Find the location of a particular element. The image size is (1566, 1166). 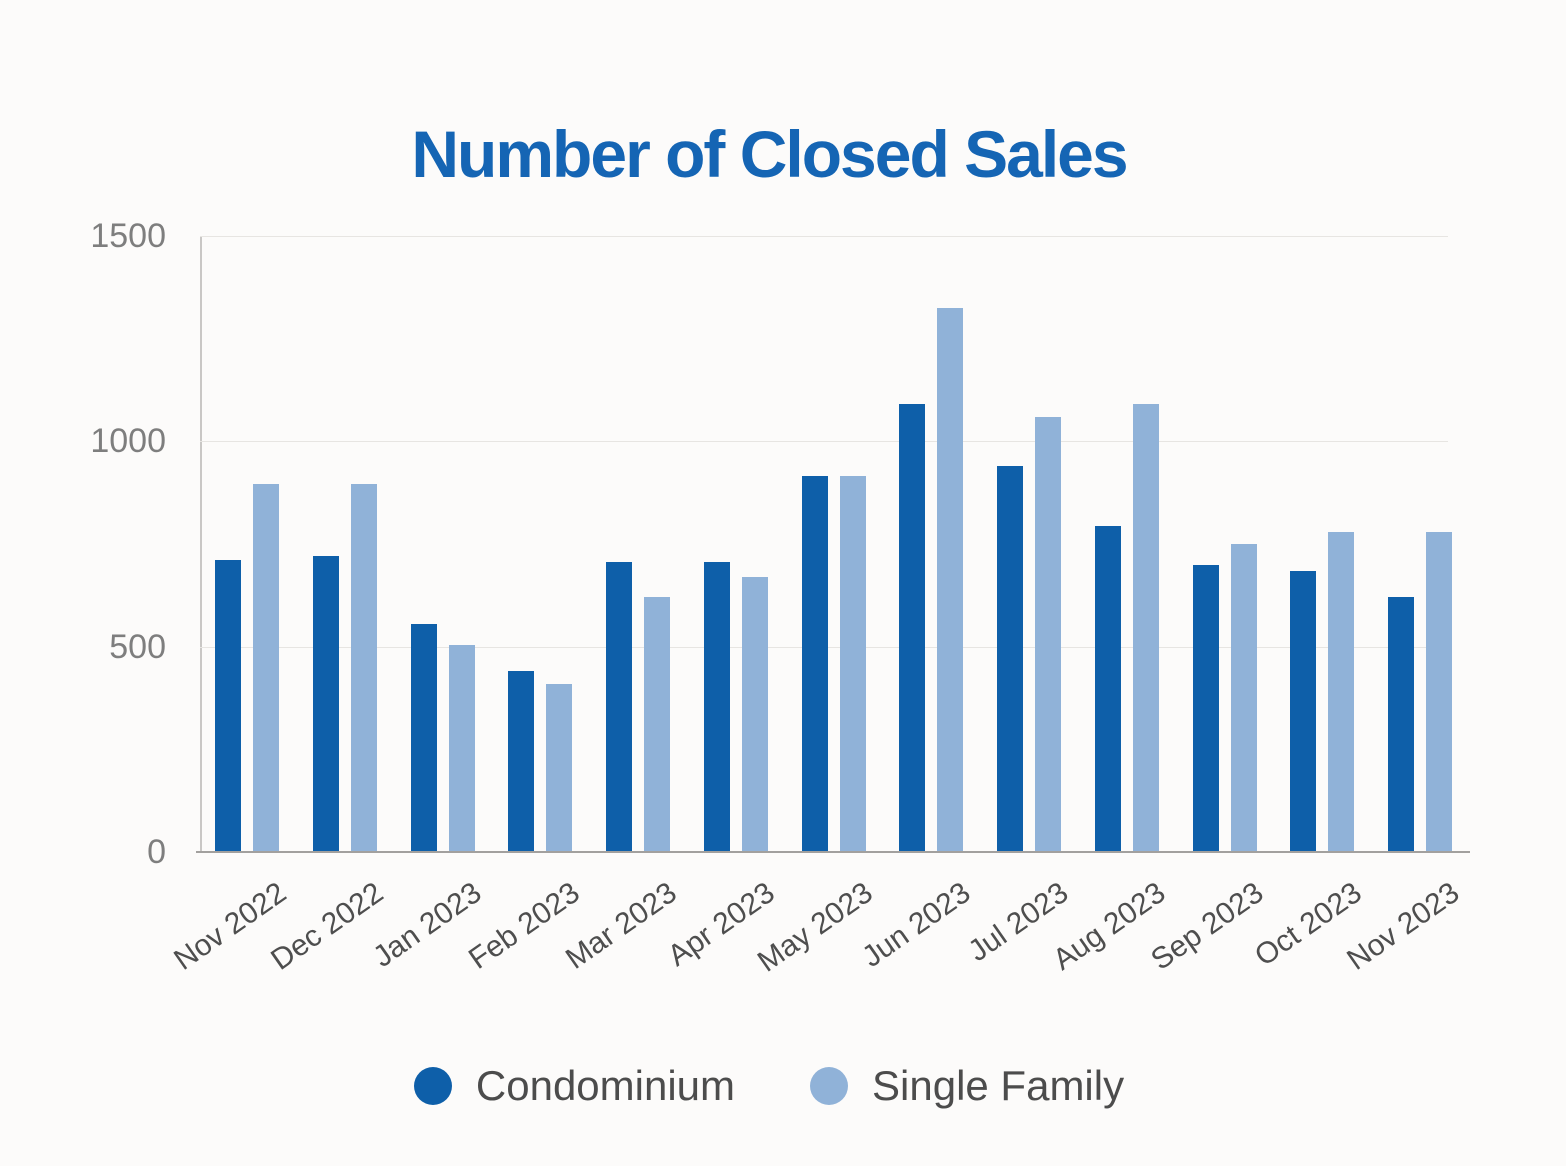

x-axis-baseline is located at coordinates (833, 852).